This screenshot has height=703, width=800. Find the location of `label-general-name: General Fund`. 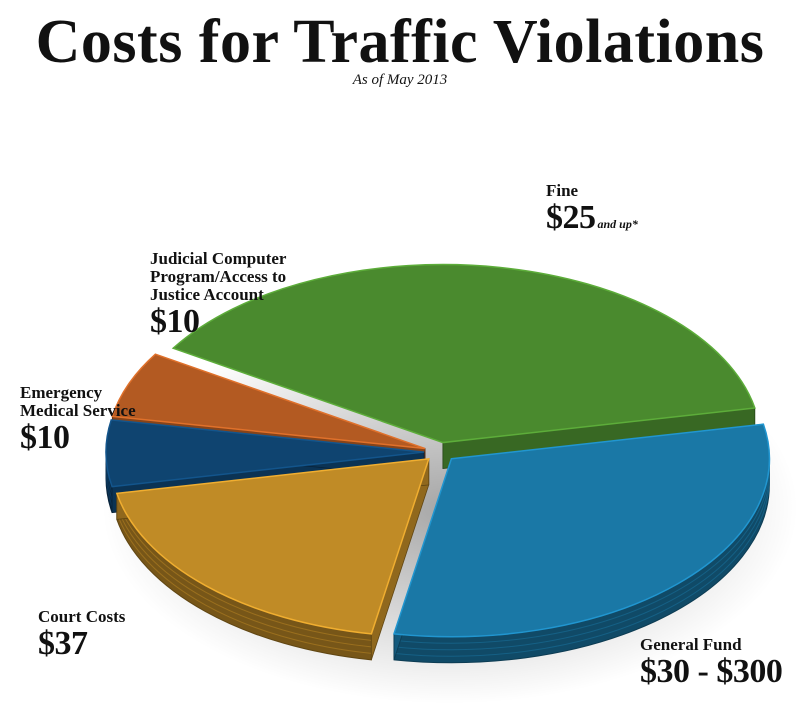

label-general-name: General Fund is located at coordinates (691, 644).